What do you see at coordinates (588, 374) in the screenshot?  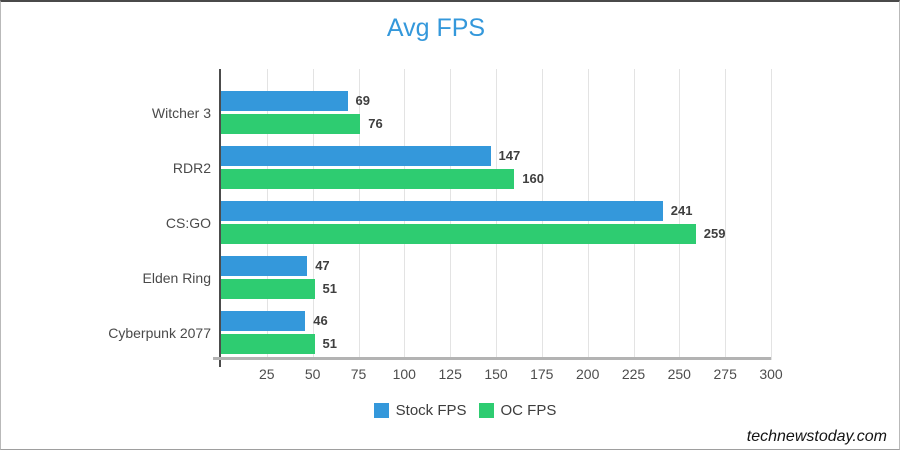 I see `x-tick-label: 200` at bounding box center [588, 374].